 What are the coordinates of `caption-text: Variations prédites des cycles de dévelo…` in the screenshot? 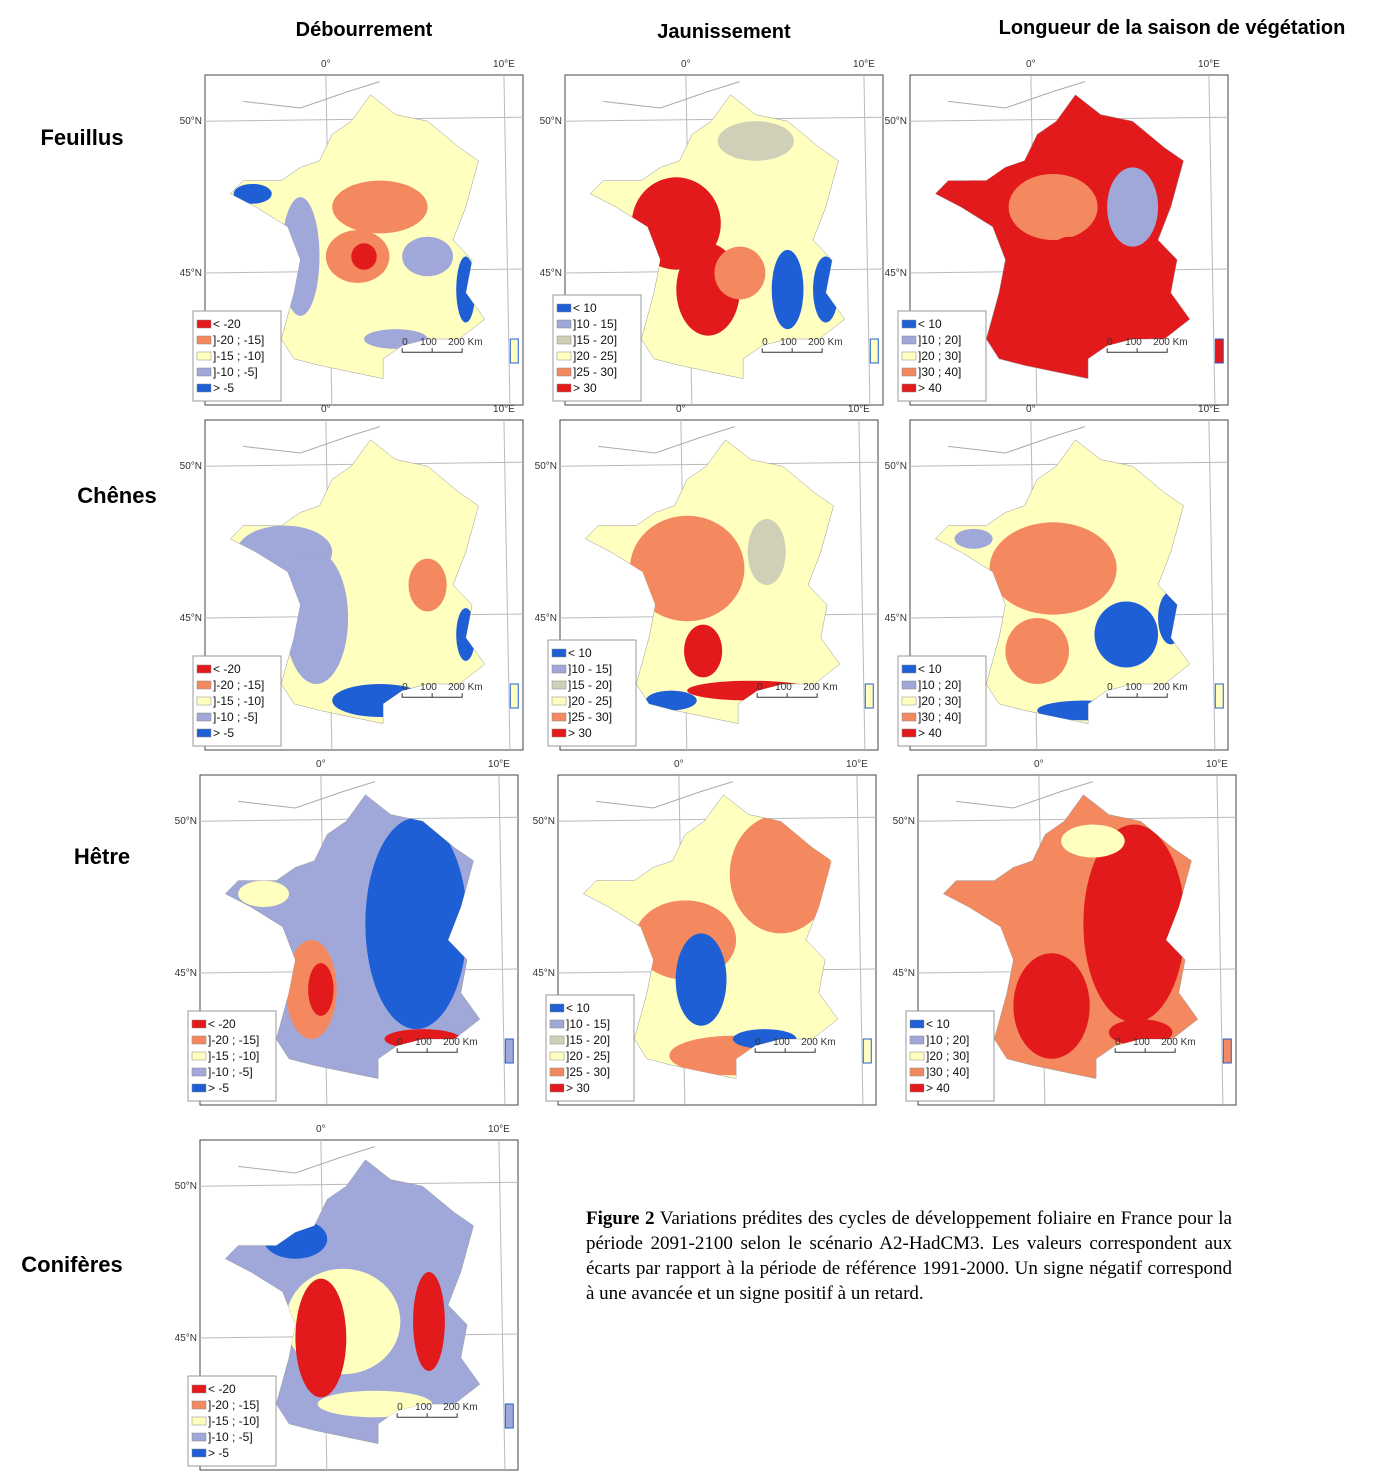 It's located at (909, 1256).